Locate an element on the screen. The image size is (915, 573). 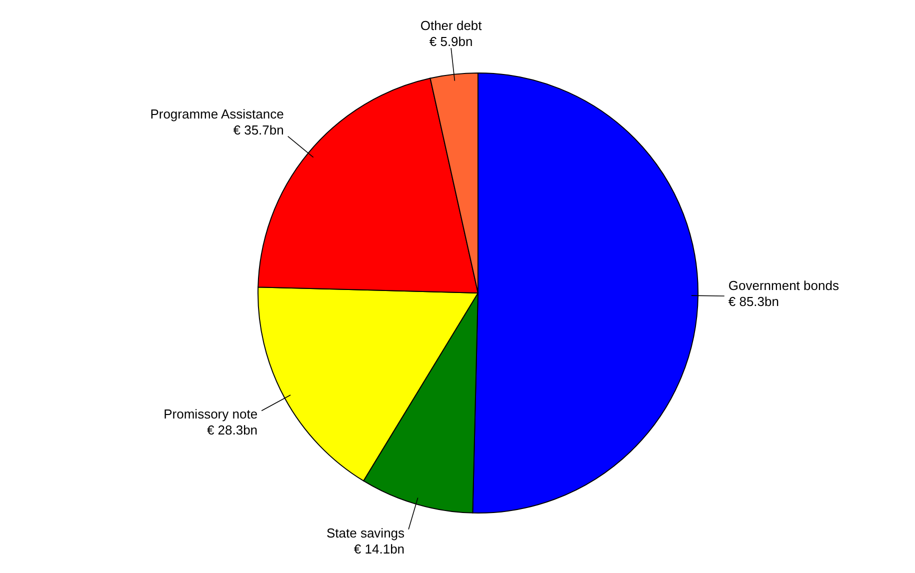
data-label: € 85.3bn is located at coordinates (753, 301).